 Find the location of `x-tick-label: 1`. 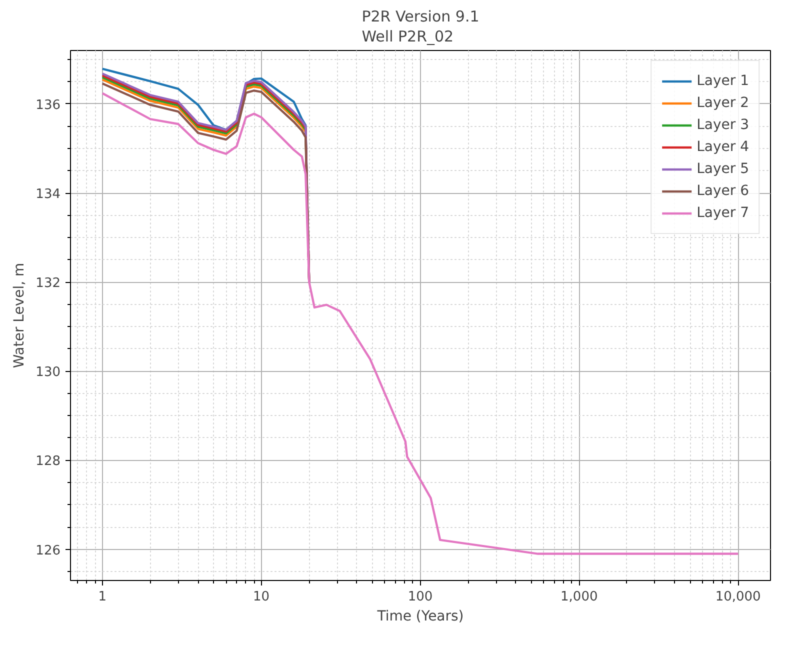

x-tick-label: 1 is located at coordinates (102, 597).